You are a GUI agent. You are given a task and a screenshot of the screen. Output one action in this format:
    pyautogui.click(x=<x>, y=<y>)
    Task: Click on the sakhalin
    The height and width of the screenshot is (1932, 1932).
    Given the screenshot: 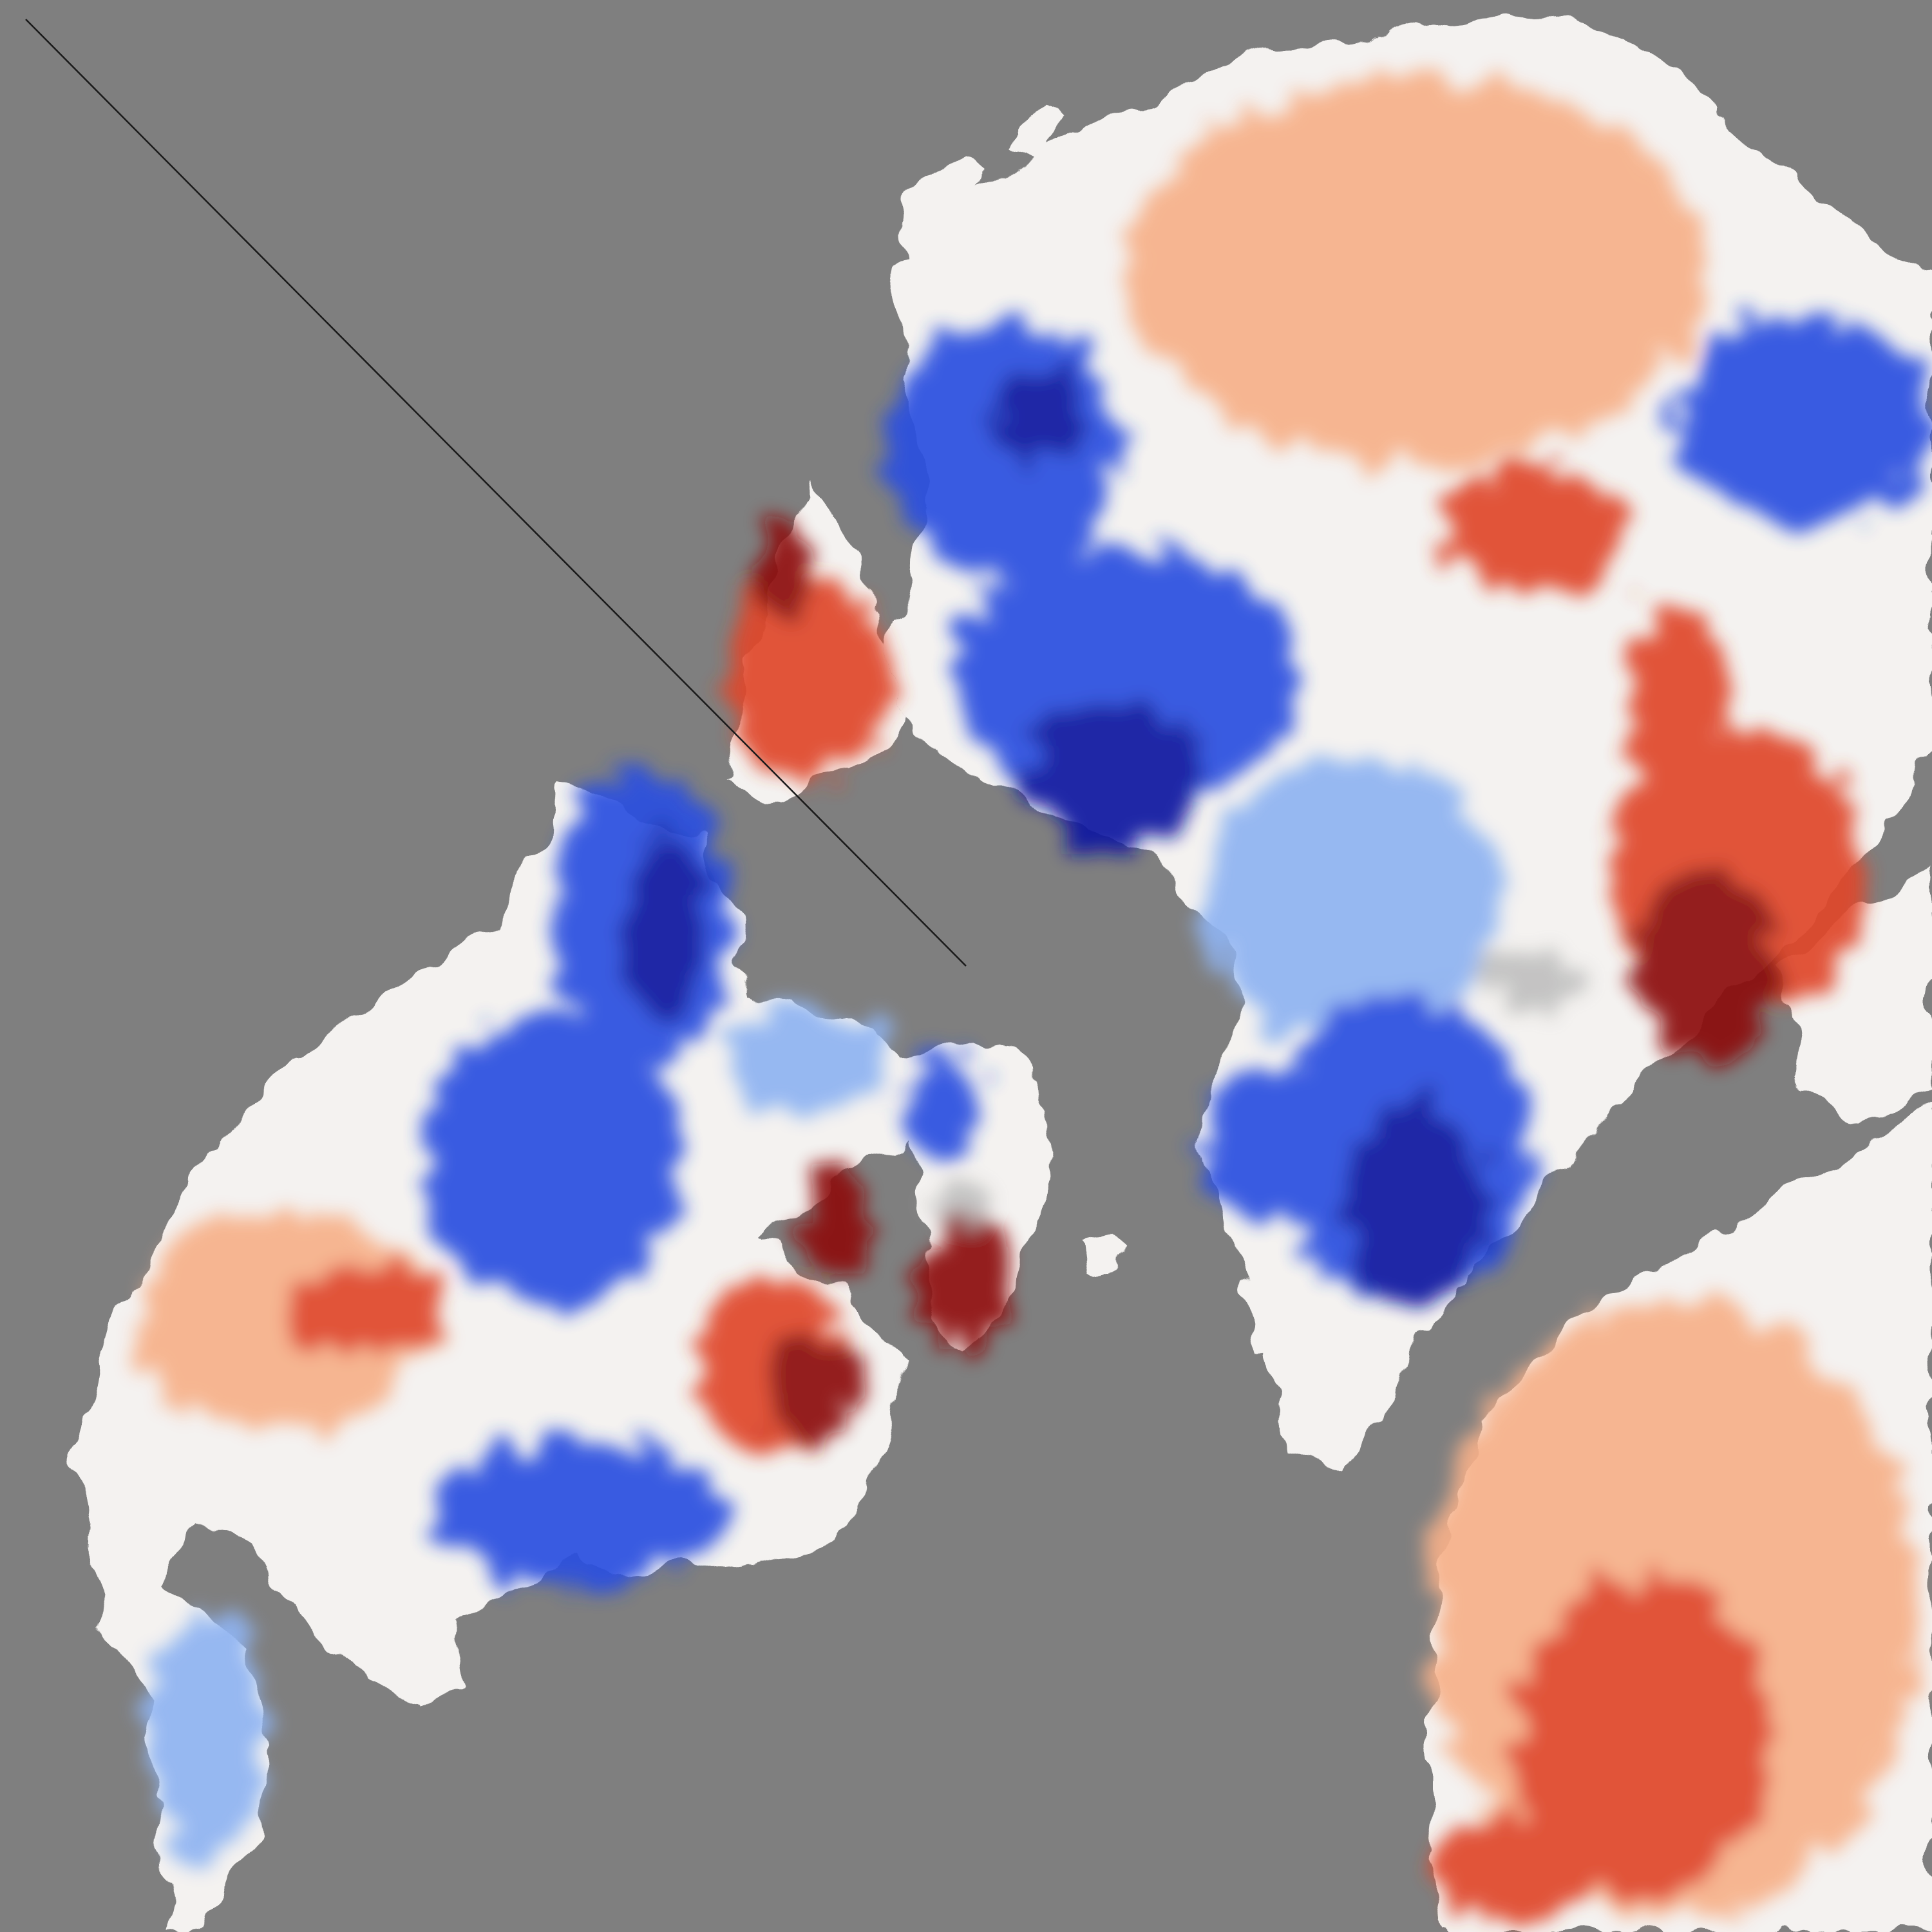 What is the action you would take?
    pyautogui.click(x=1040, y=135)
    